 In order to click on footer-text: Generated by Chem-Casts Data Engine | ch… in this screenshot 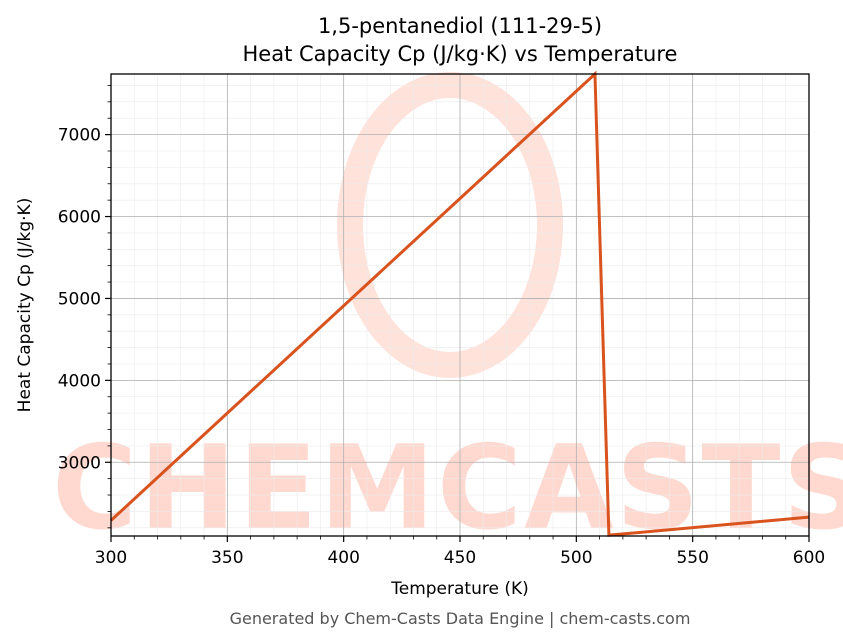, I will do `click(460, 618)`.